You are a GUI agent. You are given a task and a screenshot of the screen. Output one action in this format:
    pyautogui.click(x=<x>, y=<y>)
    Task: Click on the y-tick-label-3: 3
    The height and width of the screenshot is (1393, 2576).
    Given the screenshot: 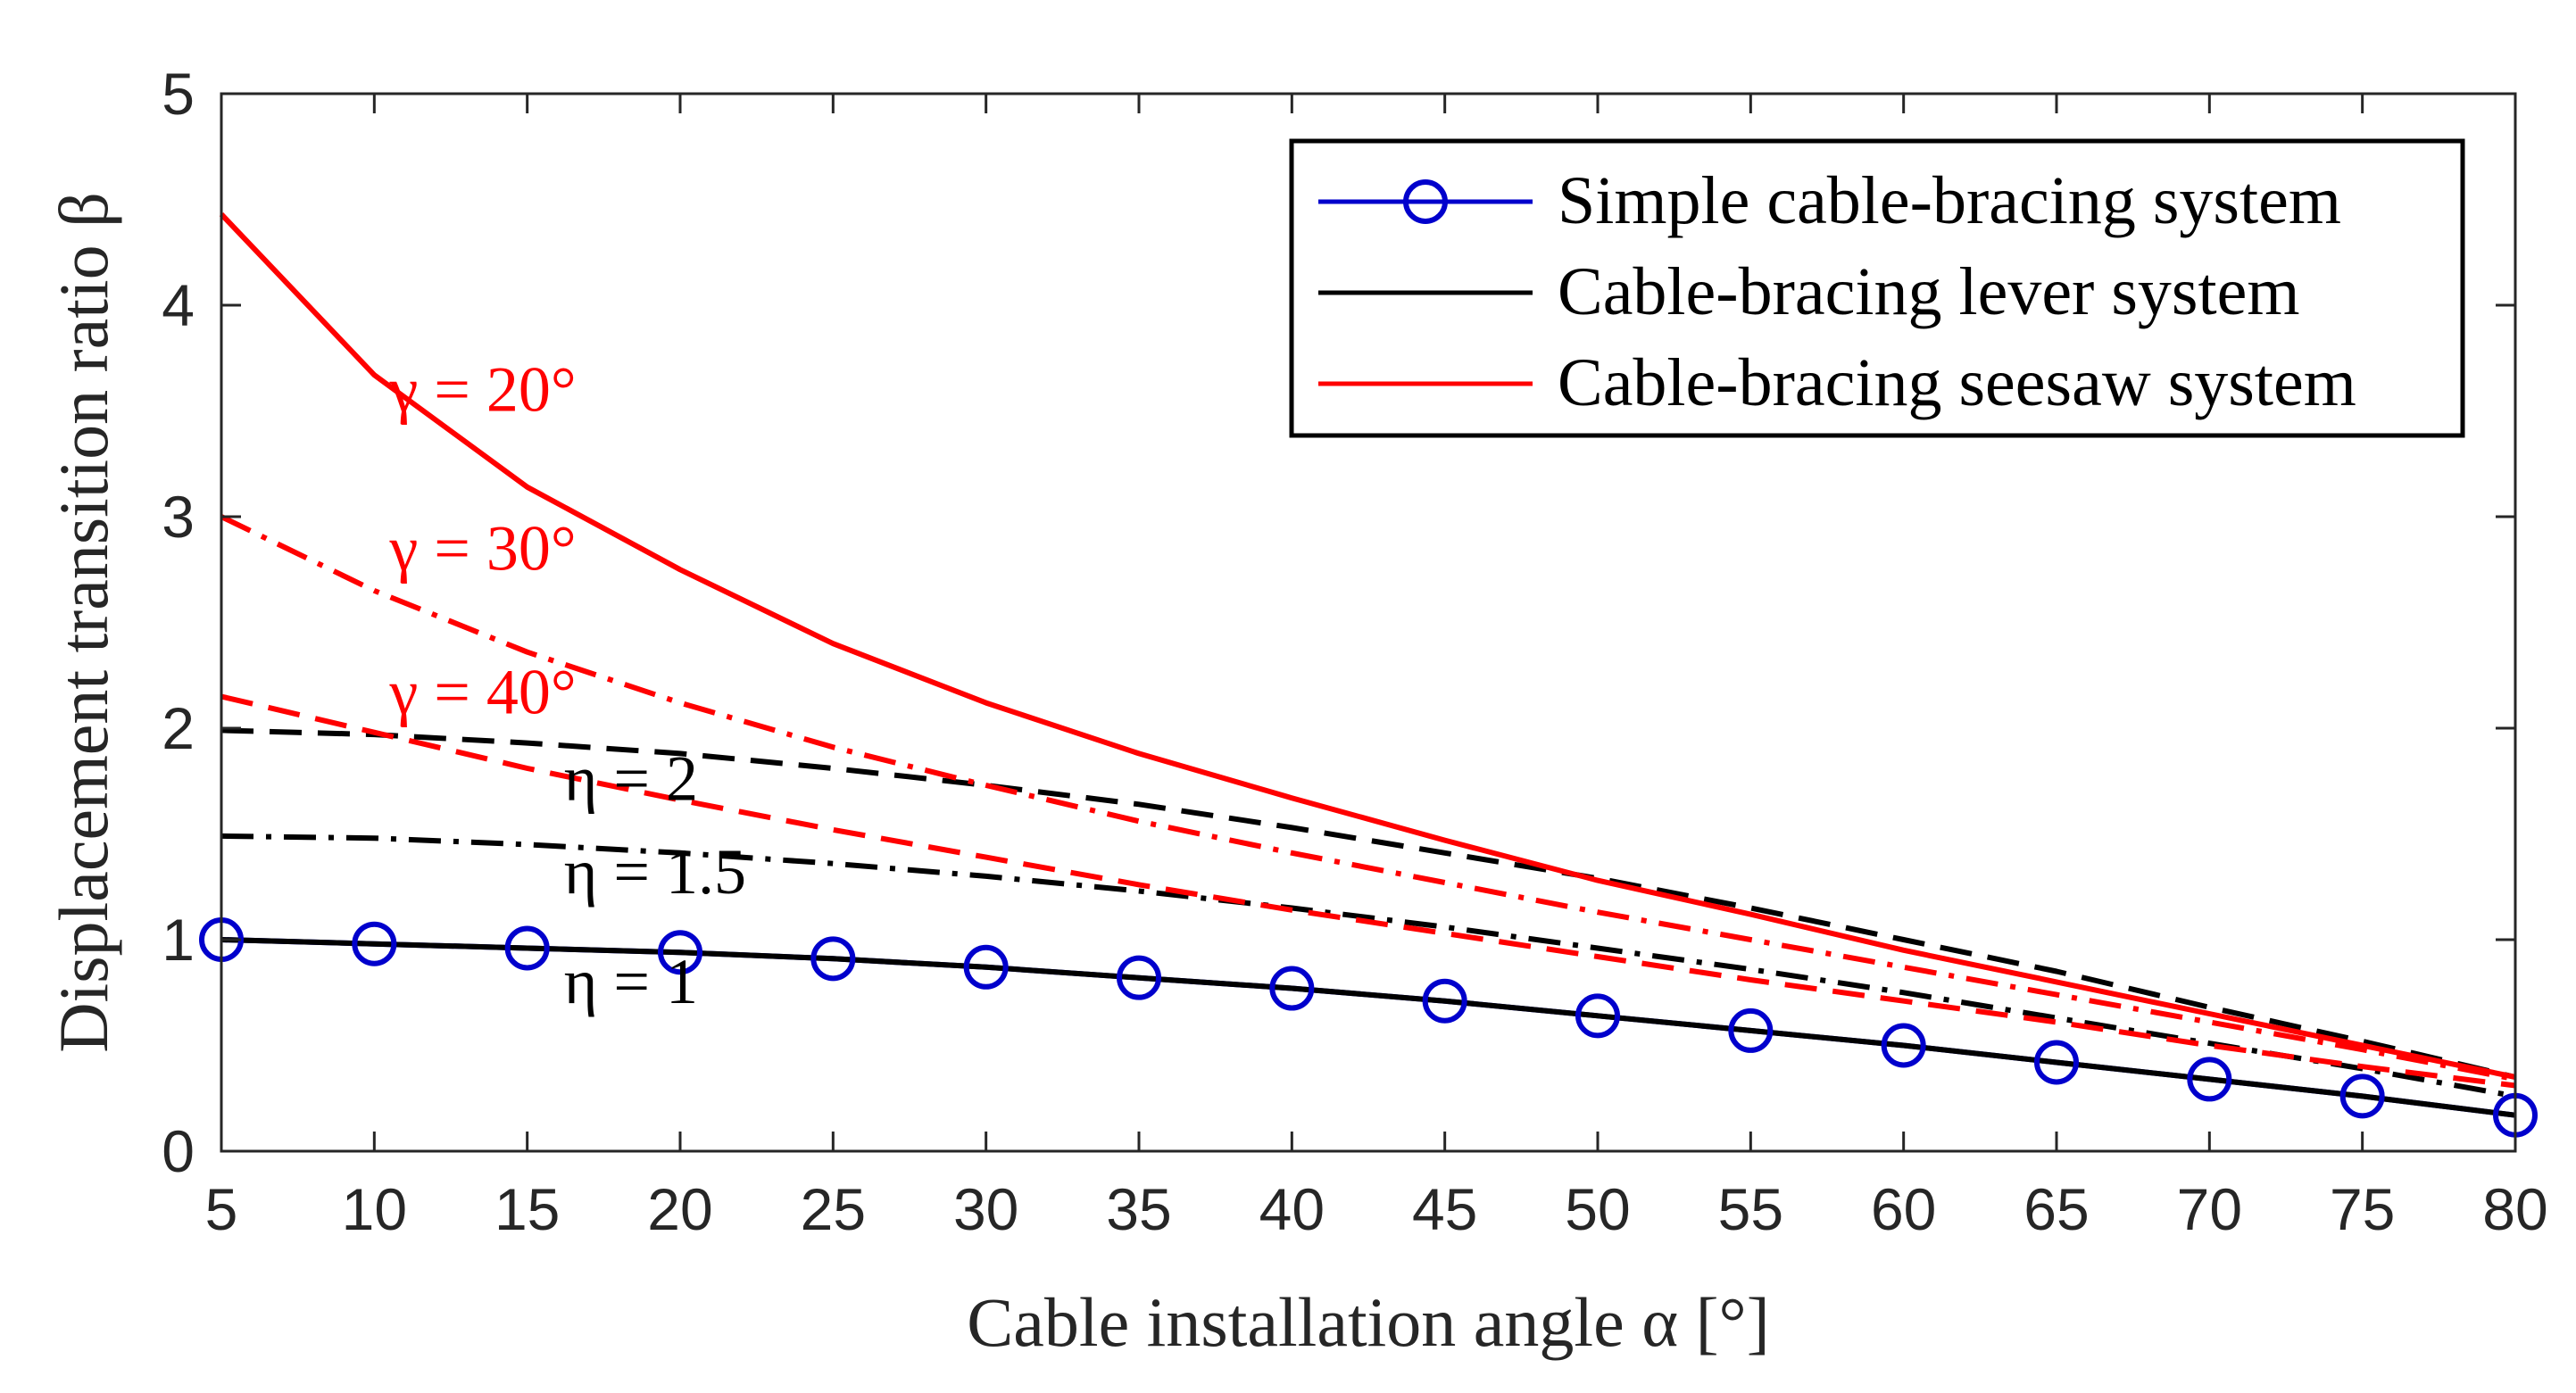 What is the action you would take?
    pyautogui.click(x=179, y=517)
    